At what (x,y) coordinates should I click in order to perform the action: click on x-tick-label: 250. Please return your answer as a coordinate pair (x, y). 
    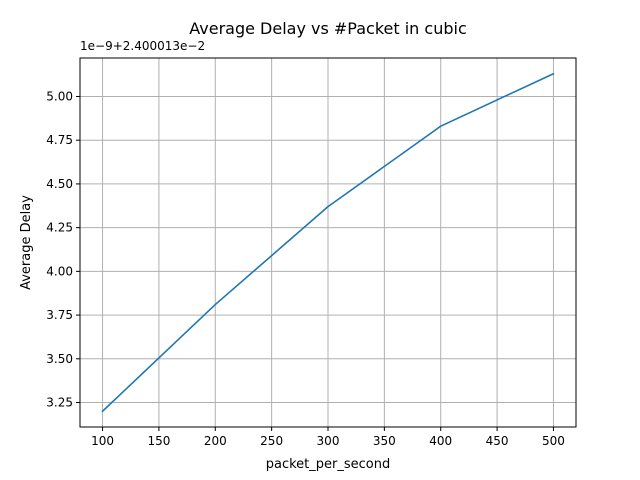
    Looking at the image, I should click on (271, 441).